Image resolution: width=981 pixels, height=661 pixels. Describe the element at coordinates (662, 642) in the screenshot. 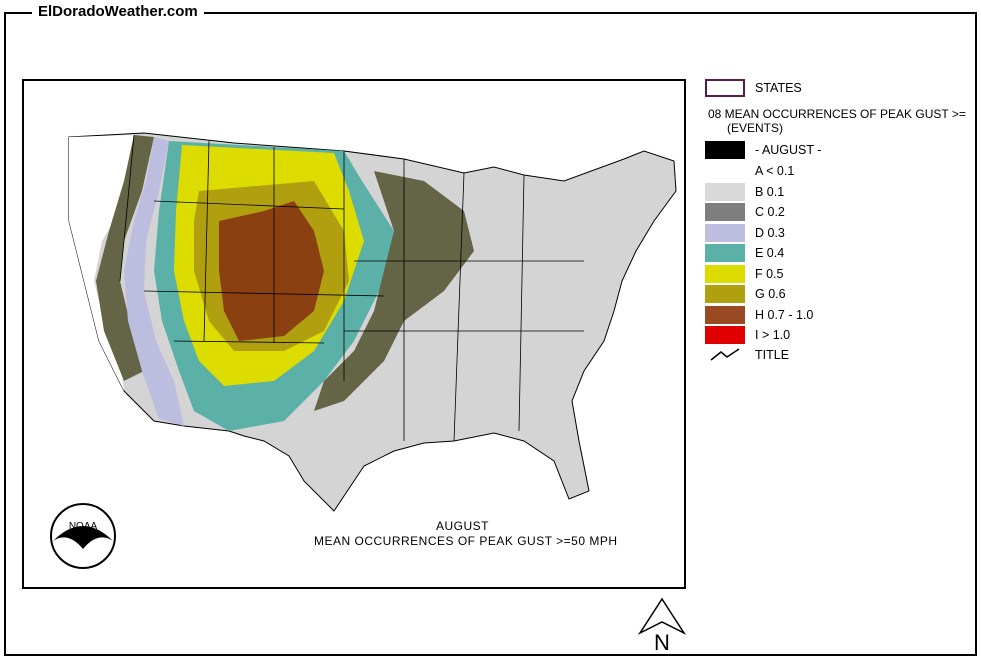

I see `north-label: N` at that location.